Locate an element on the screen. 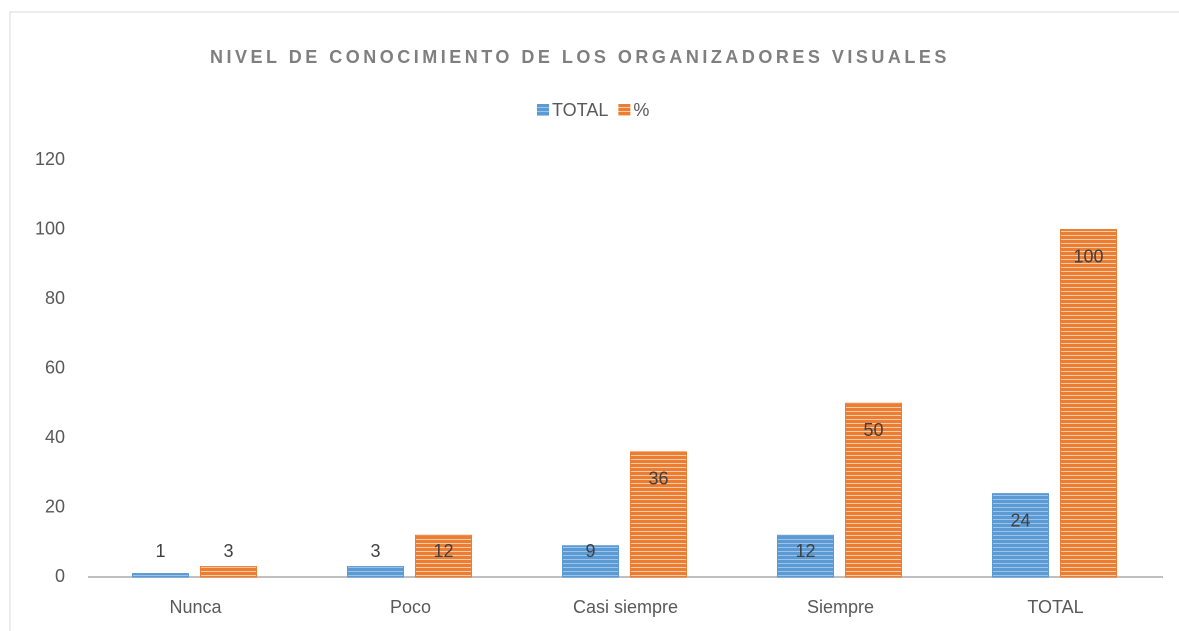 The height and width of the screenshot is (631, 1179). y-tick-label: 100 is located at coordinates (50, 228).